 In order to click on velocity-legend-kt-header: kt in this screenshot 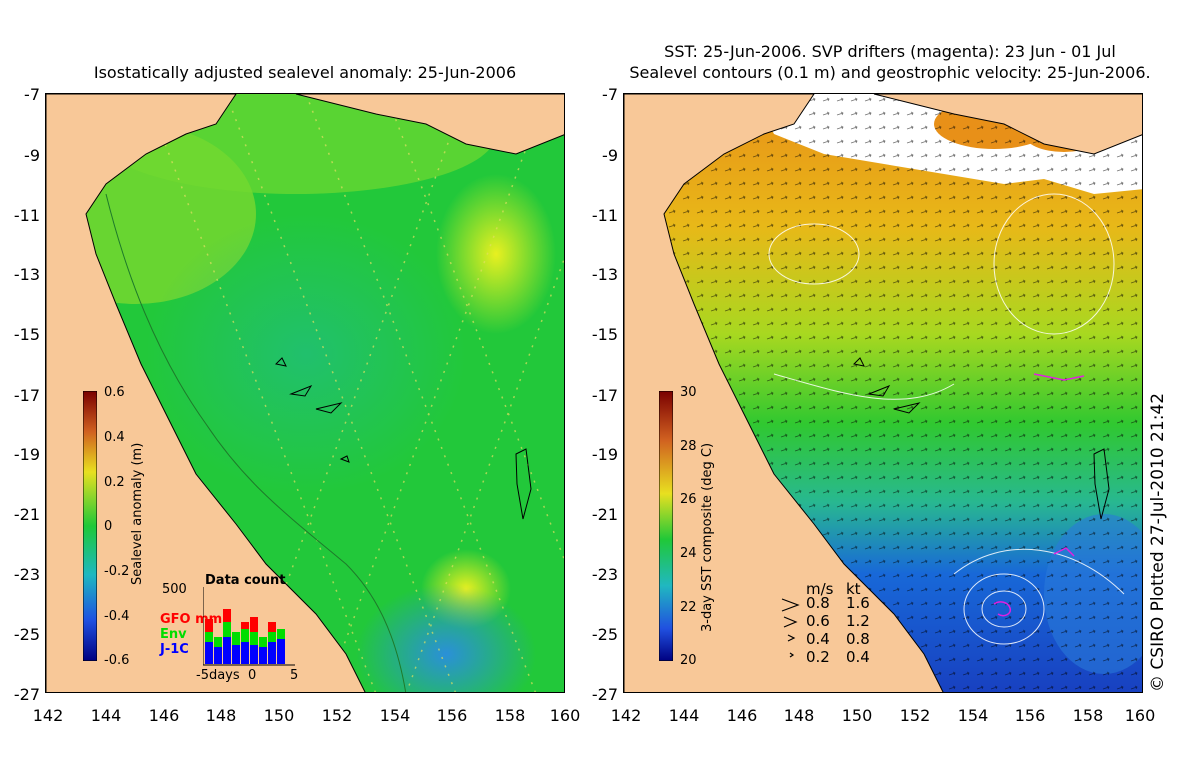, I will do `click(853, 589)`.